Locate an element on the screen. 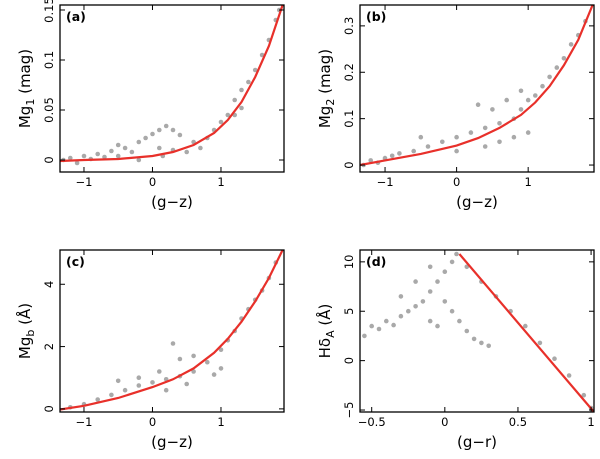 The width and height of the screenshot is (600, 459). axes-frame is located at coordinates (172, 88).